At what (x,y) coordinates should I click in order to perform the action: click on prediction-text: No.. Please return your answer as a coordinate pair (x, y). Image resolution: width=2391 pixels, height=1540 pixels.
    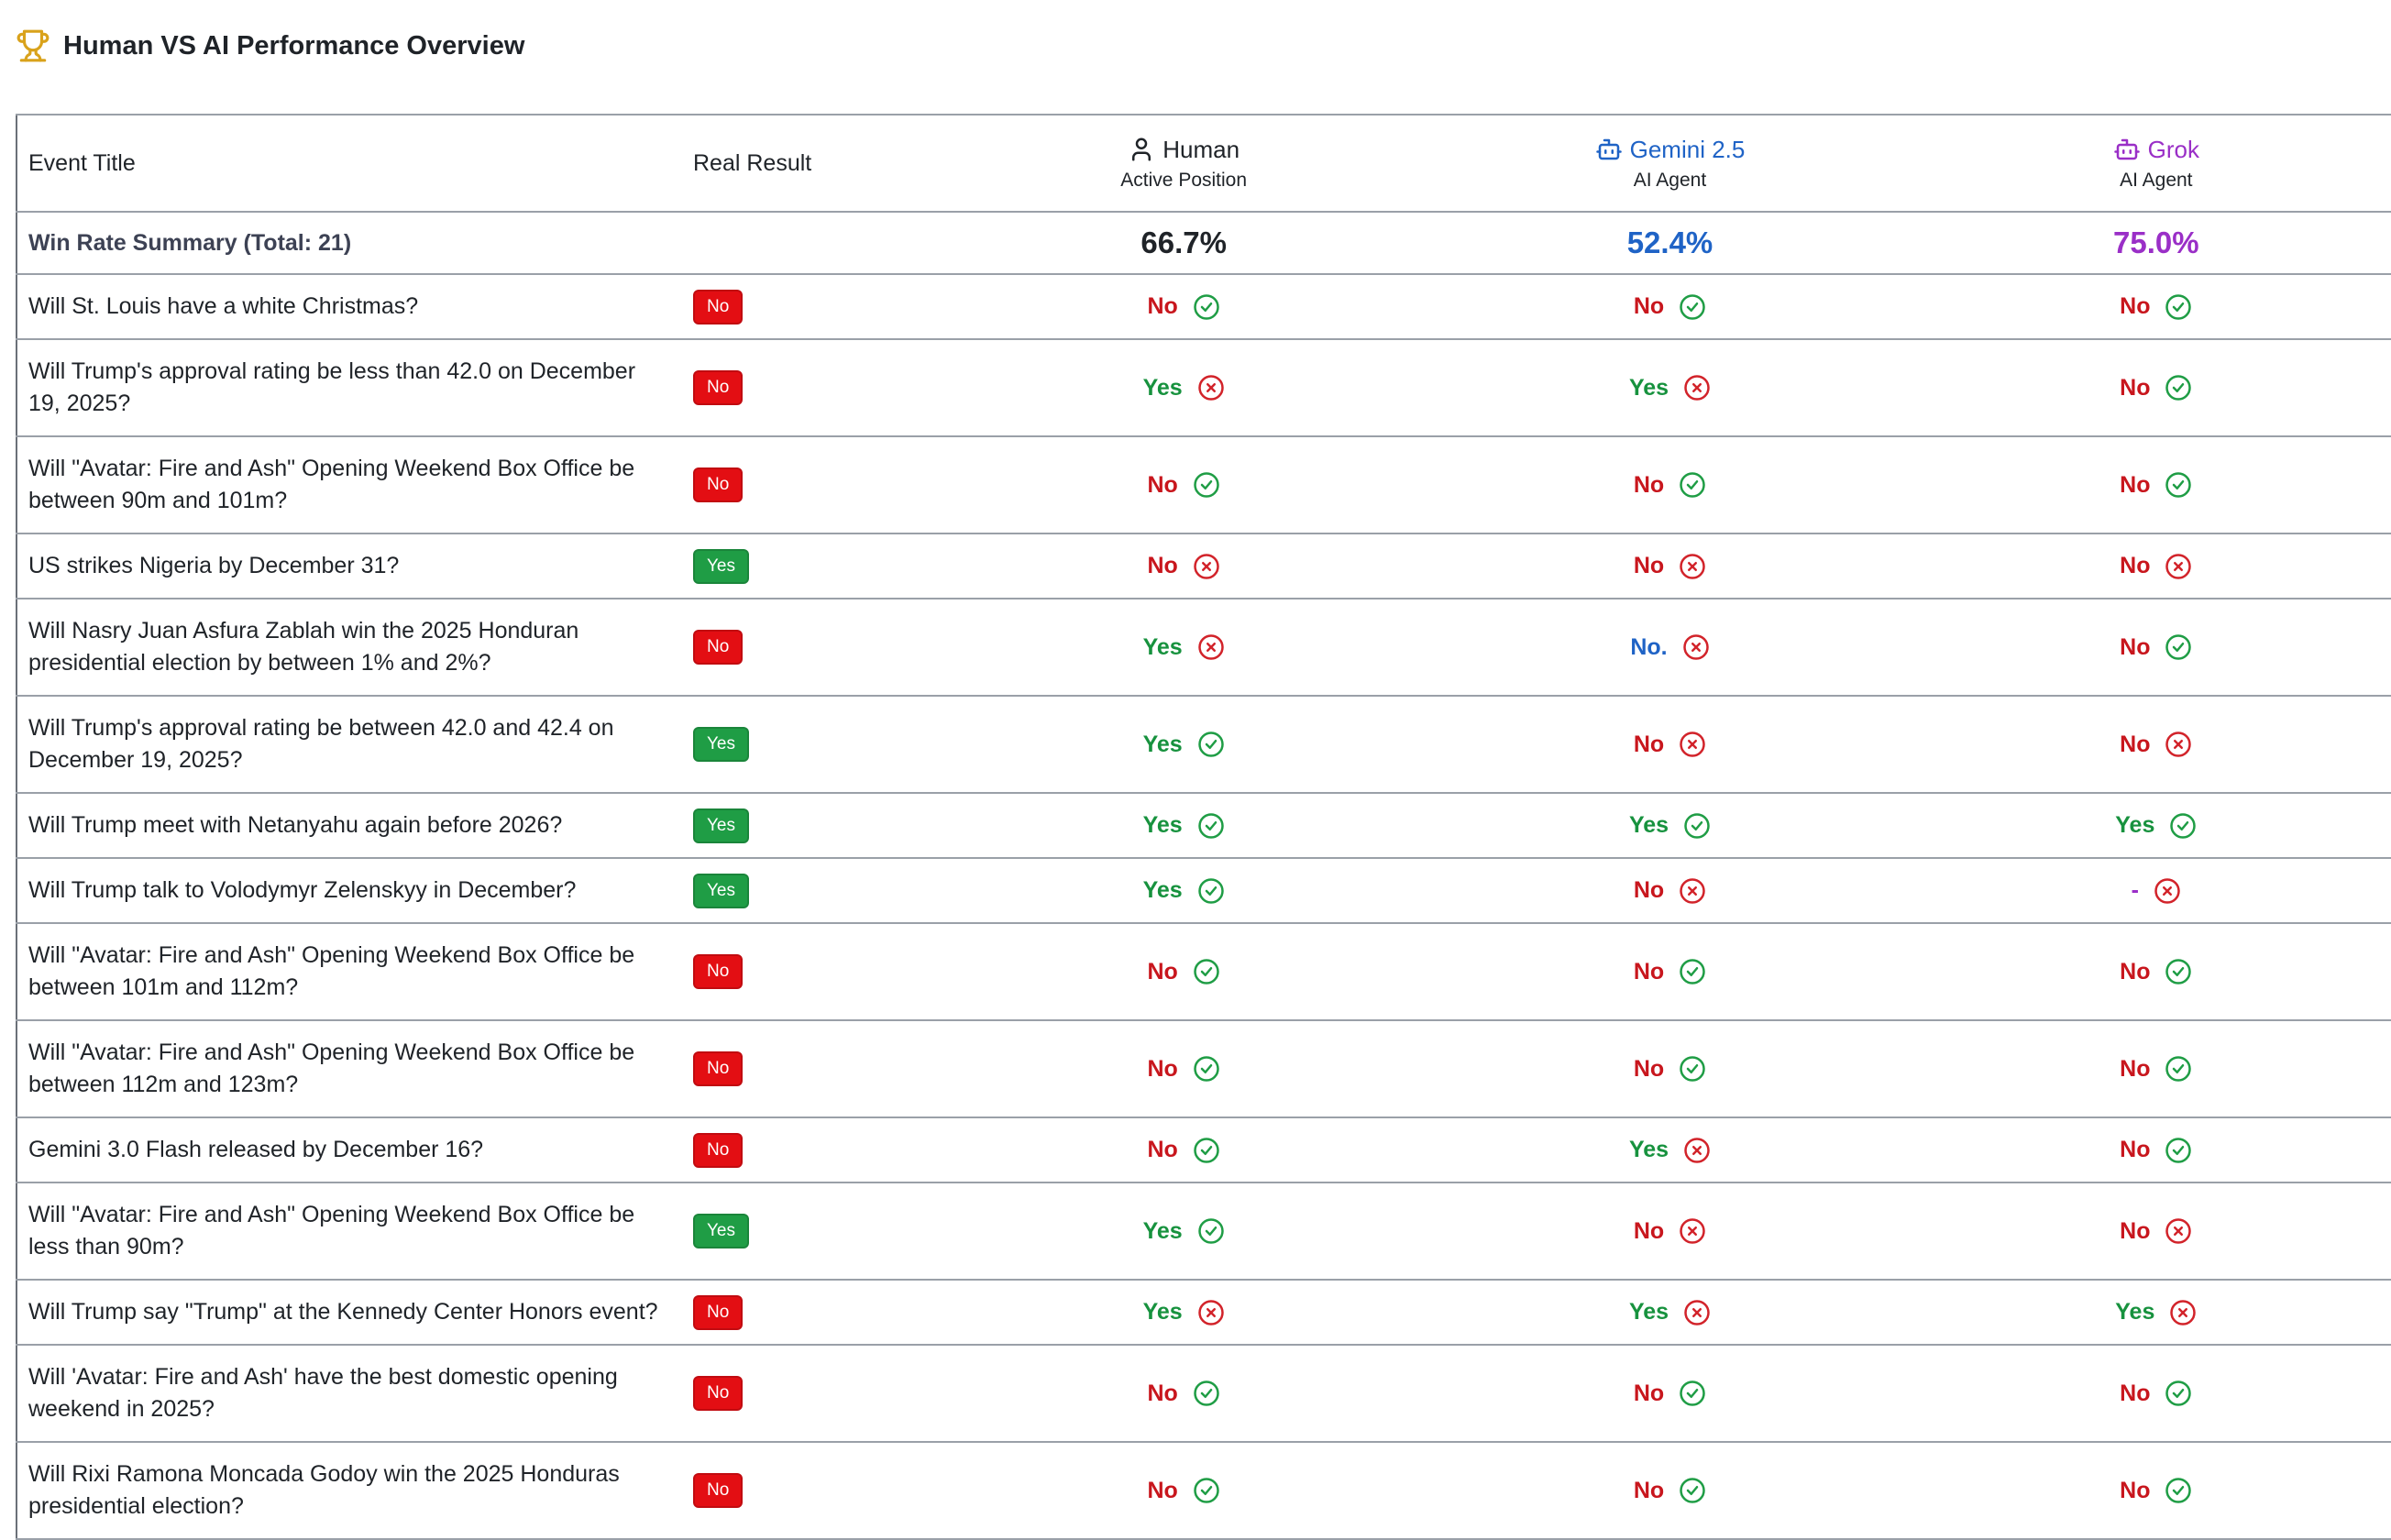
    Looking at the image, I should click on (1649, 646).